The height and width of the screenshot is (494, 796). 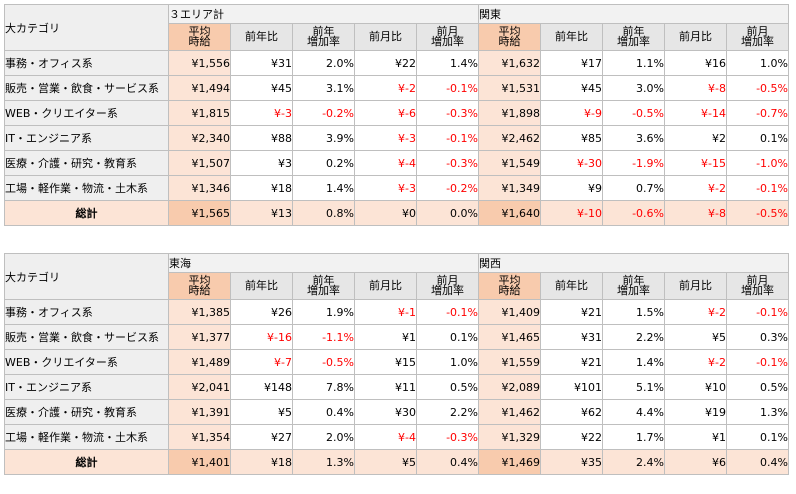 I want to click on cell-yoy-rate: 7.8%, so click(x=323, y=387).